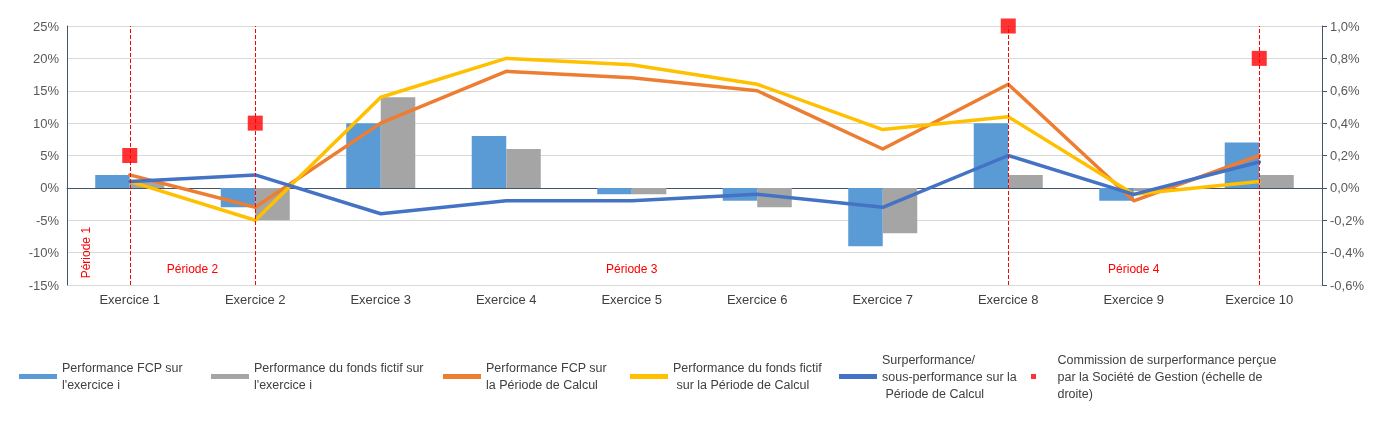 Image resolution: width=1397 pixels, height=437 pixels. What do you see at coordinates (1347, 253) in the screenshot?
I see `y2-tick-label: -0,4%` at bounding box center [1347, 253].